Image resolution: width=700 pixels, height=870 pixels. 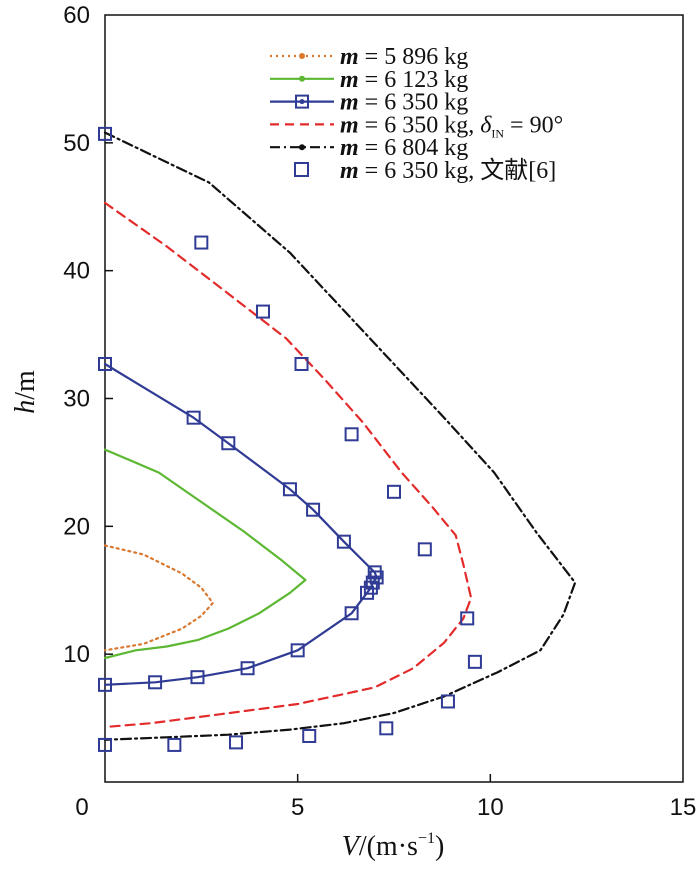 I want to click on legend-label-0: m = 5 896 kg, so click(x=404, y=57).